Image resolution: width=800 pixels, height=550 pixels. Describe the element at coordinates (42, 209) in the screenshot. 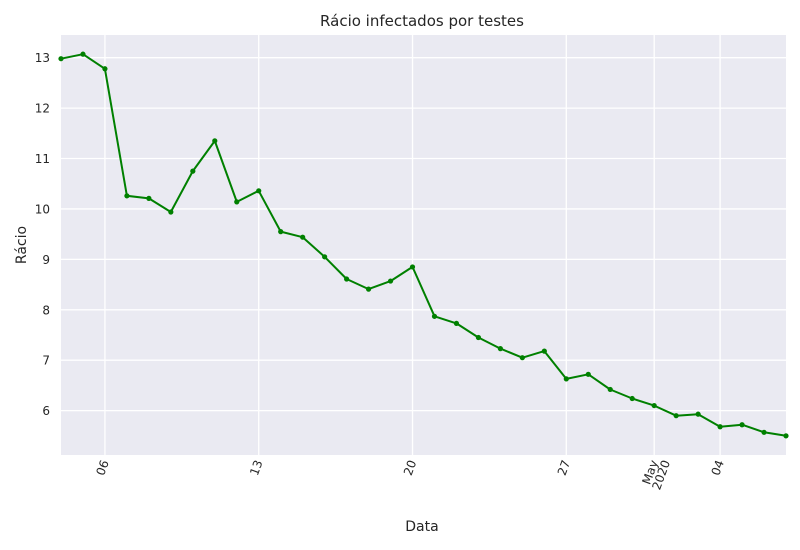

I see `y-tick-label: 10` at that location.